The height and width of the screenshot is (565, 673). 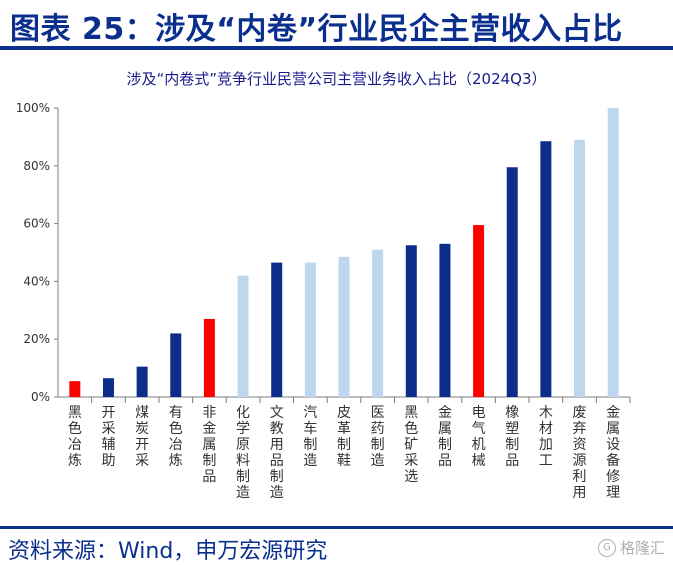 What do you see at coordinates (36, 224) in the screenshot?
I see `y-tick-label: 60%` at bounding box center [36, 224].